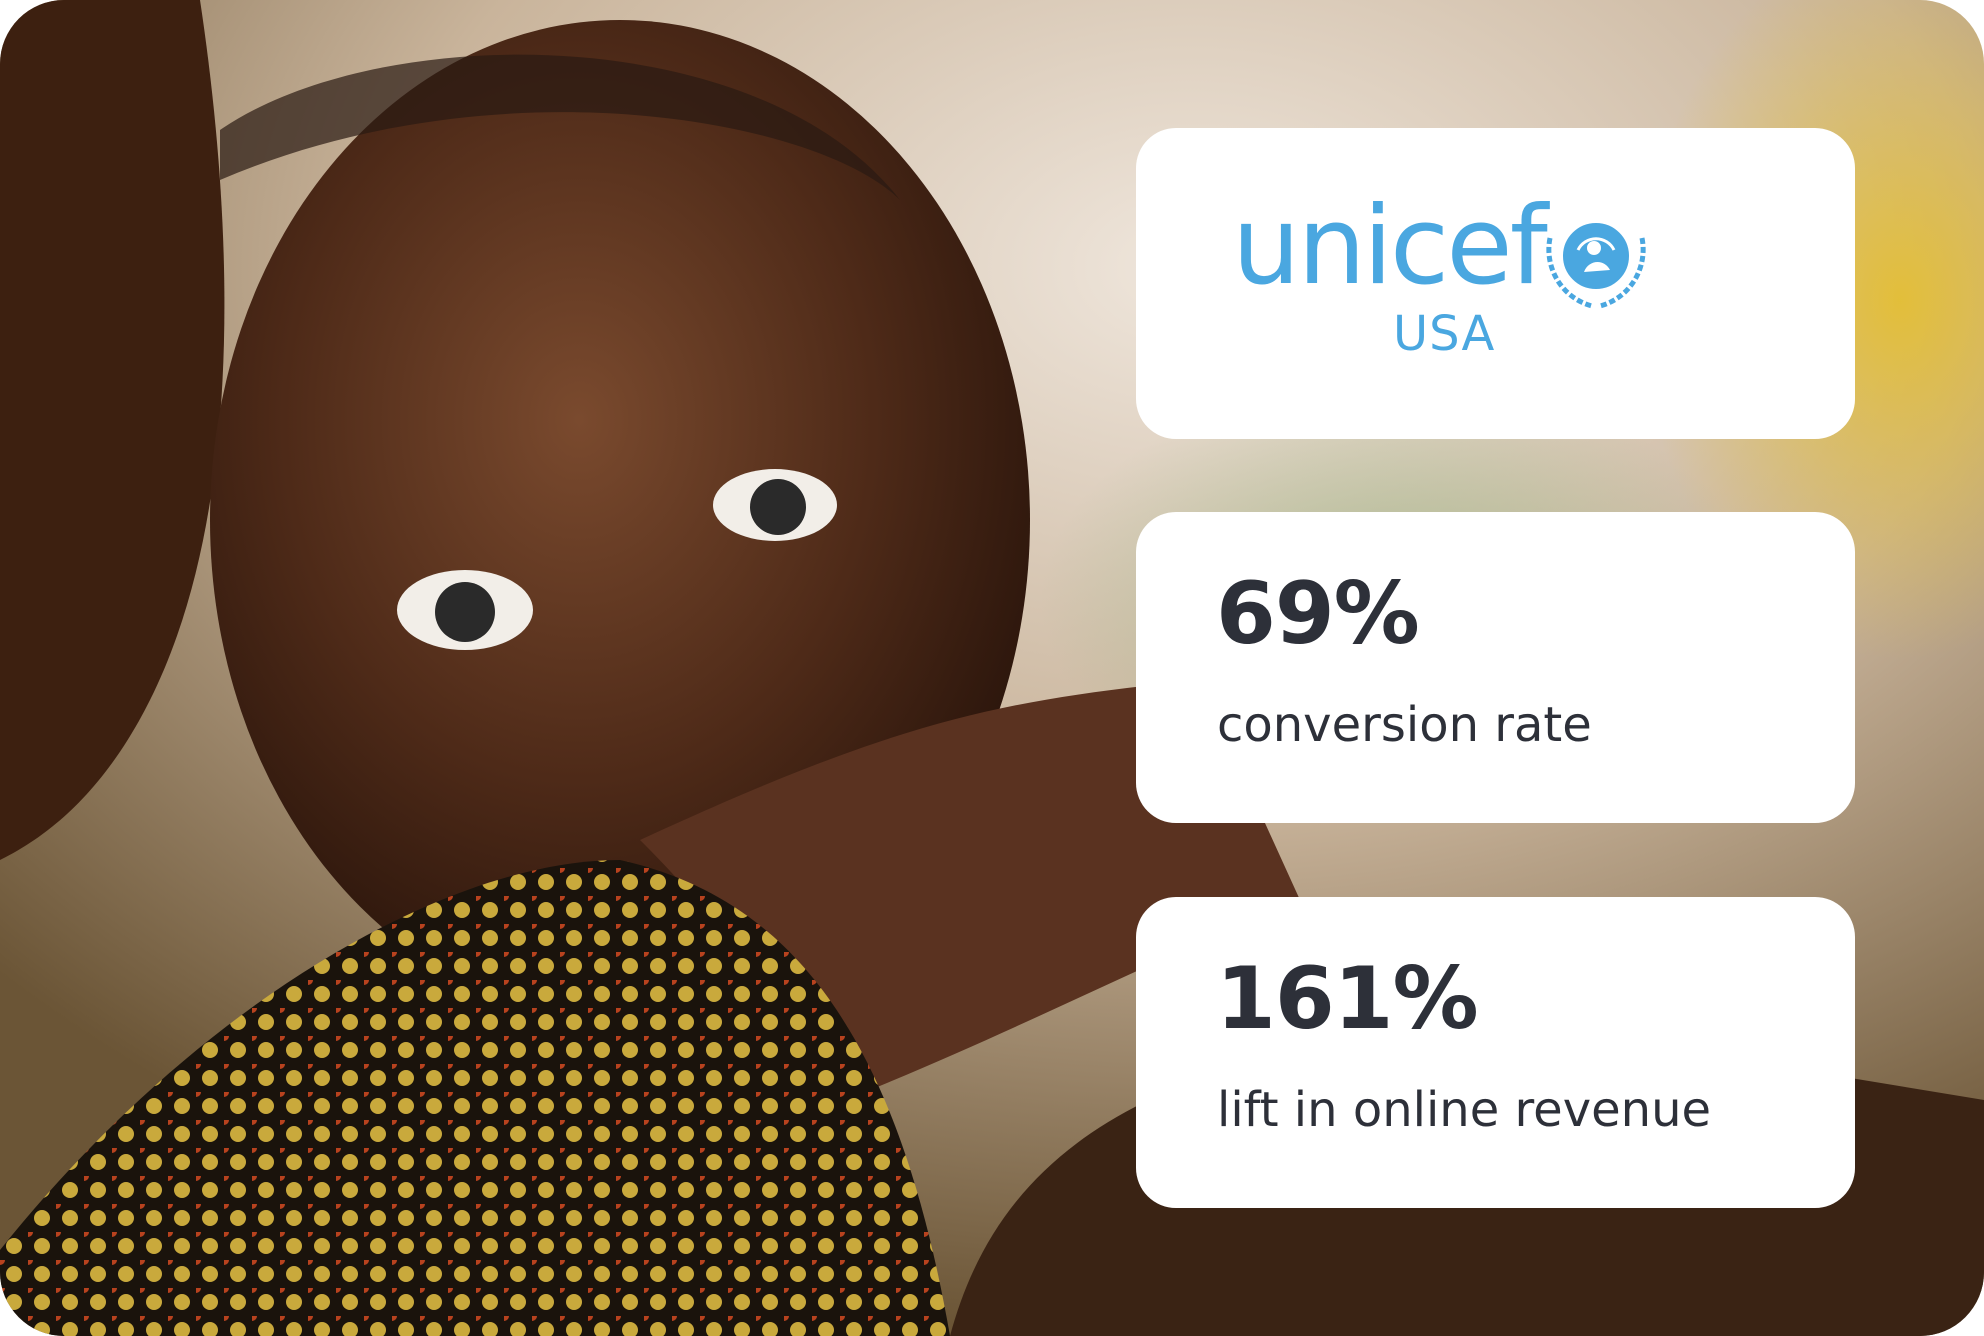 The width and height of the screenshot is (1984, 1336). I want to click on stat-value: 69%, so click(1318, 614).